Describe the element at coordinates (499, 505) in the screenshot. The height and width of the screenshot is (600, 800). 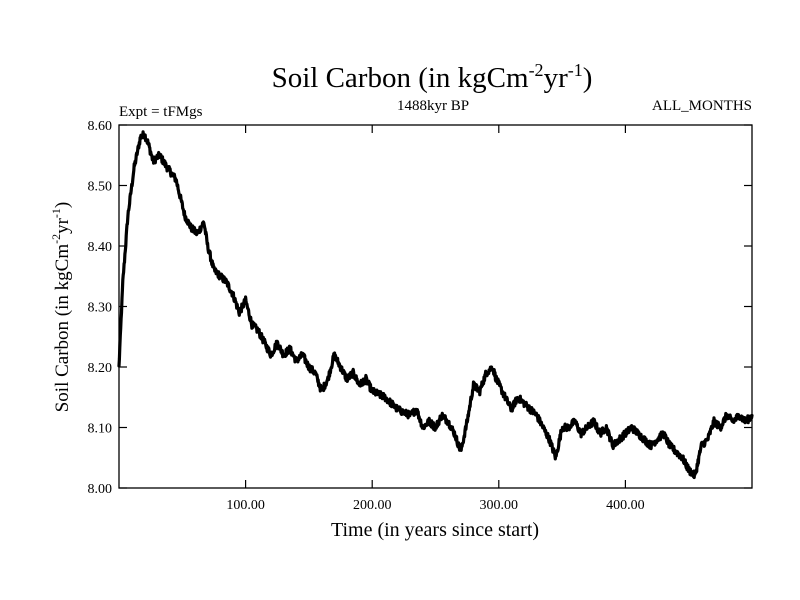
I see `x-tick-label: 300.00` at that location.